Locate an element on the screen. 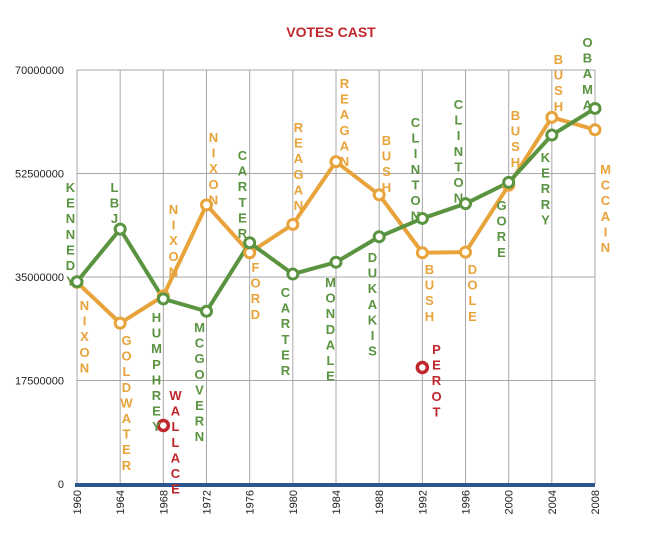  y-tick-label: 17500000 is located at coordinates (39, 382).